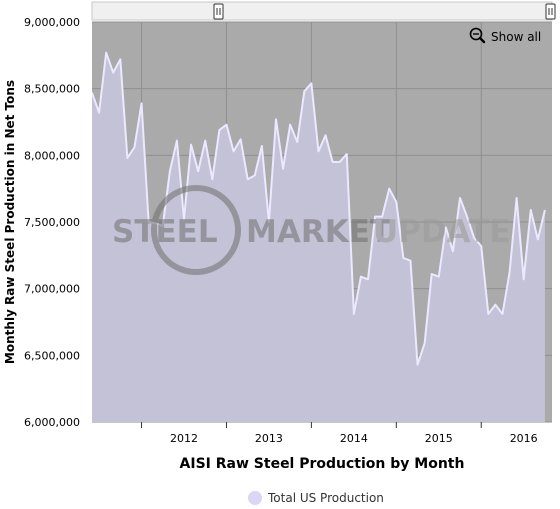 The height and width of the screenshot is (509, 560). What do you see at coordinates (325, 498) in the screenshot?
I see `legend-label: Total US Production` at bounding box center [325, 498].